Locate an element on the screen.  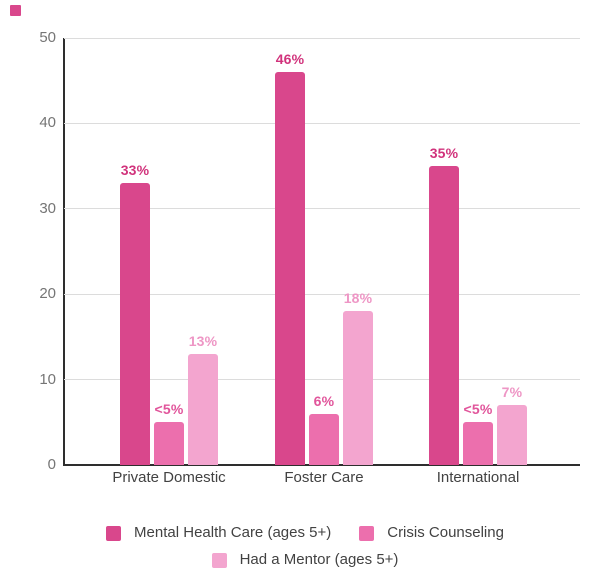
bar-value-label: 46% is located at coordinates (290, 59).